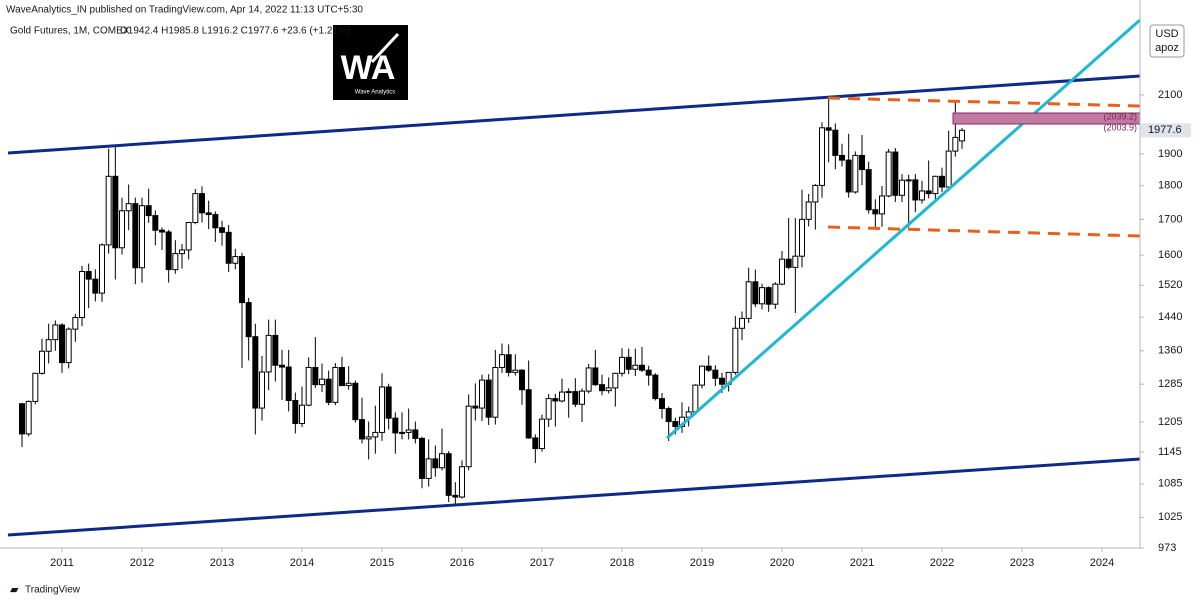 This screenshot has width=1200, height=608. What do you see at coordinates (1170, 422) in the screenshot?
I see `y-tick-label: 1205` at bounding box center [1170, 422].